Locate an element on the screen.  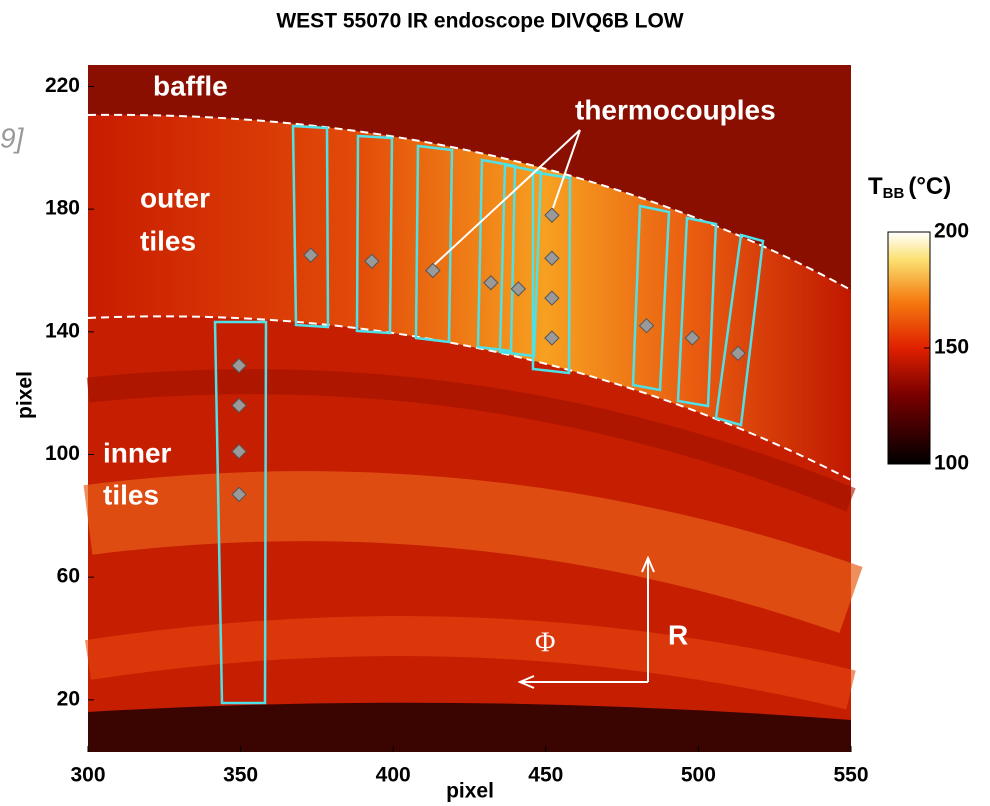
colorbar-tick-label: 100 is located at coordinates (951, 463).